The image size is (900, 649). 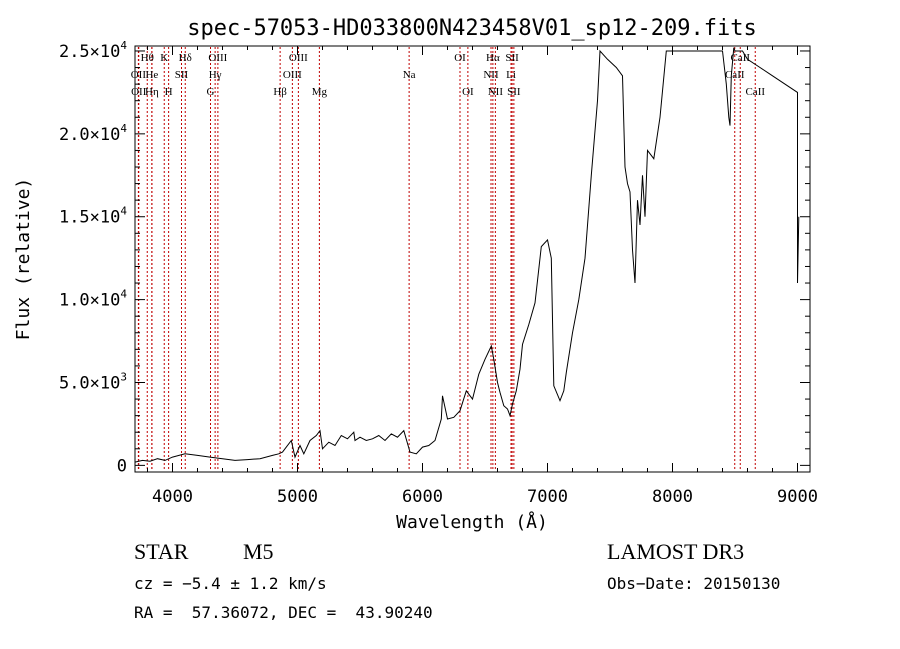 What do you see at coordinates (185, 58) in the screenshot?
I see `line-label: Hδ` at bounding box center [185, 58].